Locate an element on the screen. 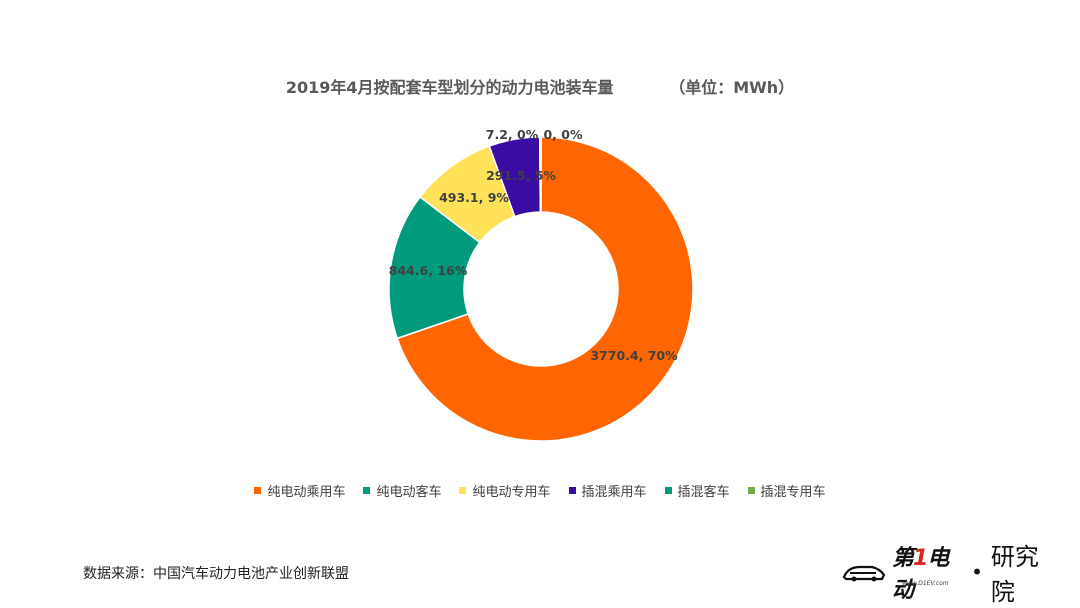  logo-brand: 第1电动 is located at coordinates (927, 572).